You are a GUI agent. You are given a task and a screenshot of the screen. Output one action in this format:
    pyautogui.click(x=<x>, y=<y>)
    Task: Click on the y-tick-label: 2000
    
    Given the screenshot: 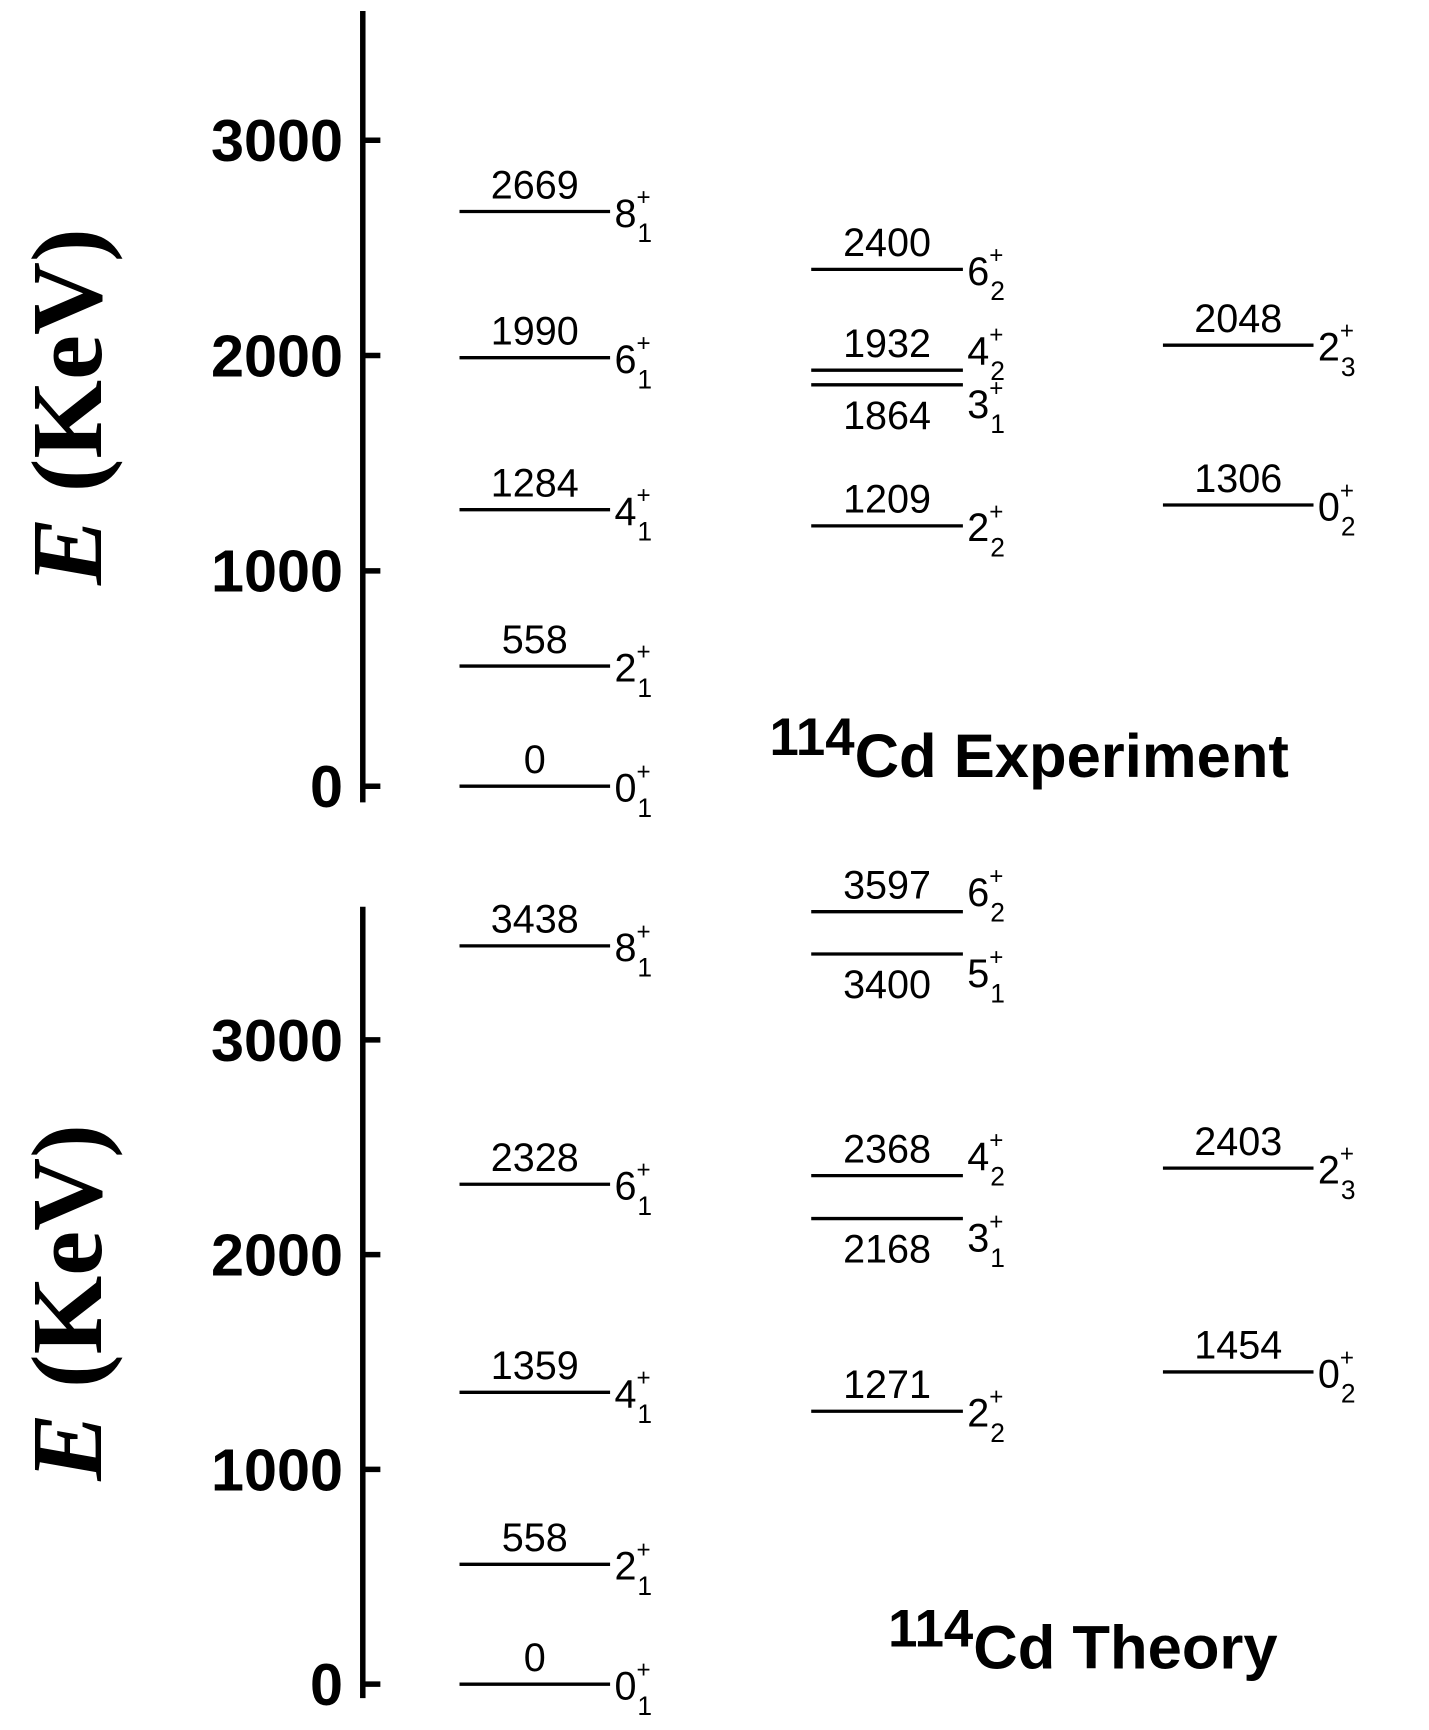 What is the action you would take?
    pyautogui.click(x=277, y=355)
    